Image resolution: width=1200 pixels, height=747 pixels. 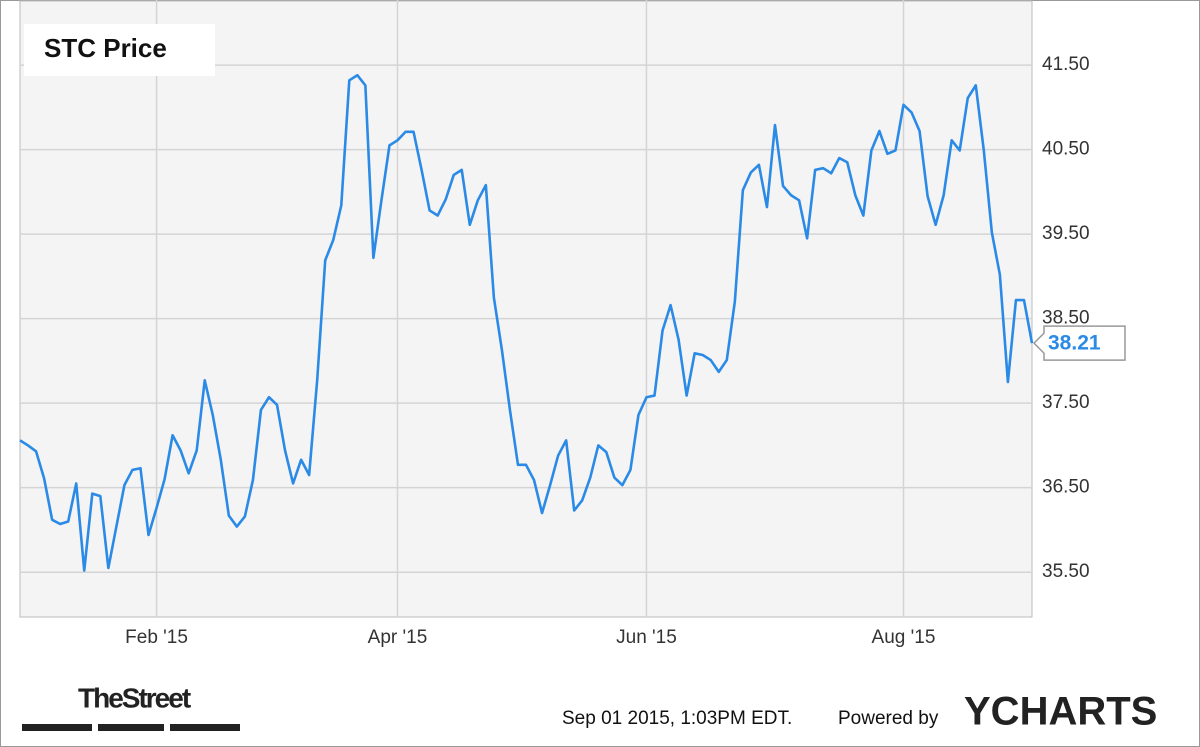 I want to click on last-value-box, so click(x=1079, y=343).